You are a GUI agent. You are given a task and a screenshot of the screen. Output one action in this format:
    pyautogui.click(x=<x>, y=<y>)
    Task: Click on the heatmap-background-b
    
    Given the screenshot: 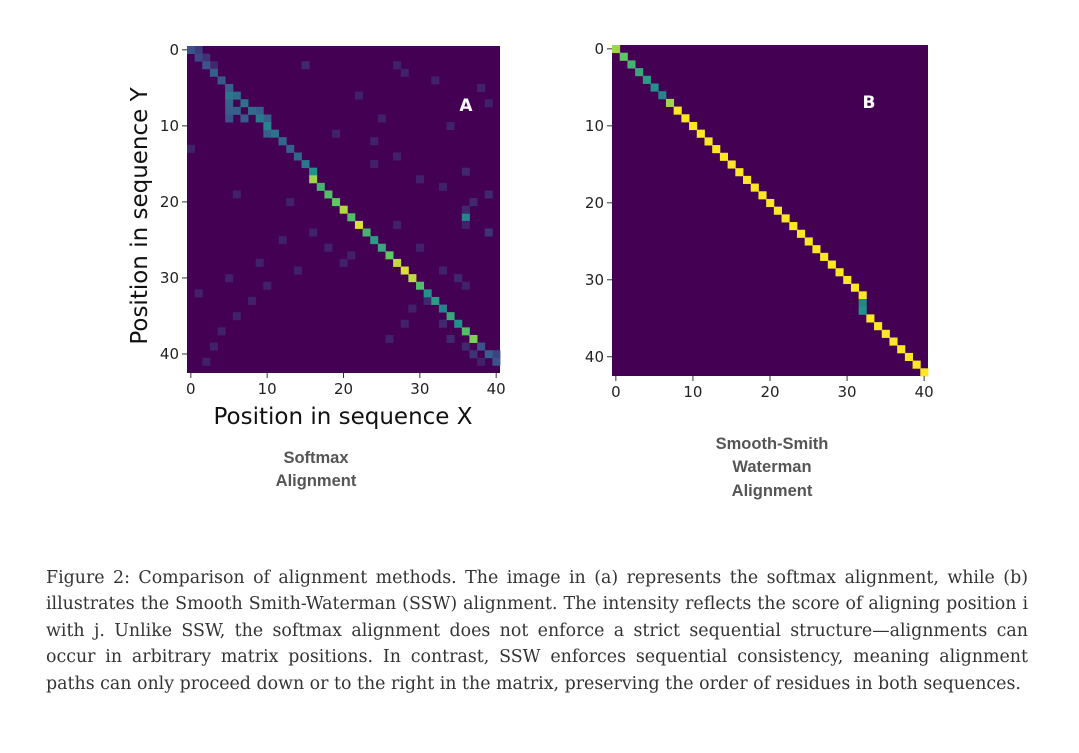 What is the action you would take?
    pyautogui.click(x=770, y=210)
    